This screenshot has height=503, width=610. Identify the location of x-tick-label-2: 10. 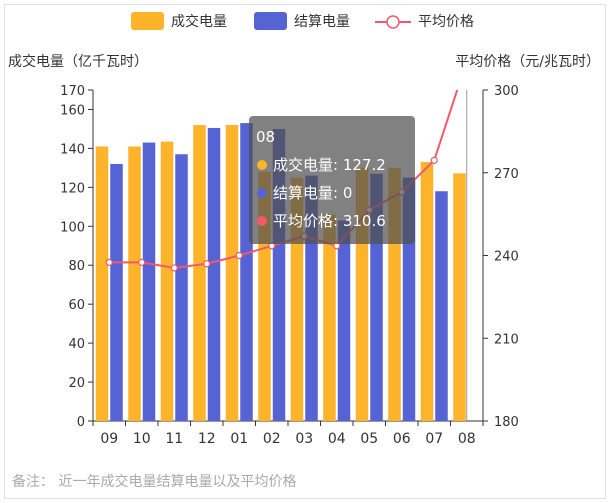
(142, 439).